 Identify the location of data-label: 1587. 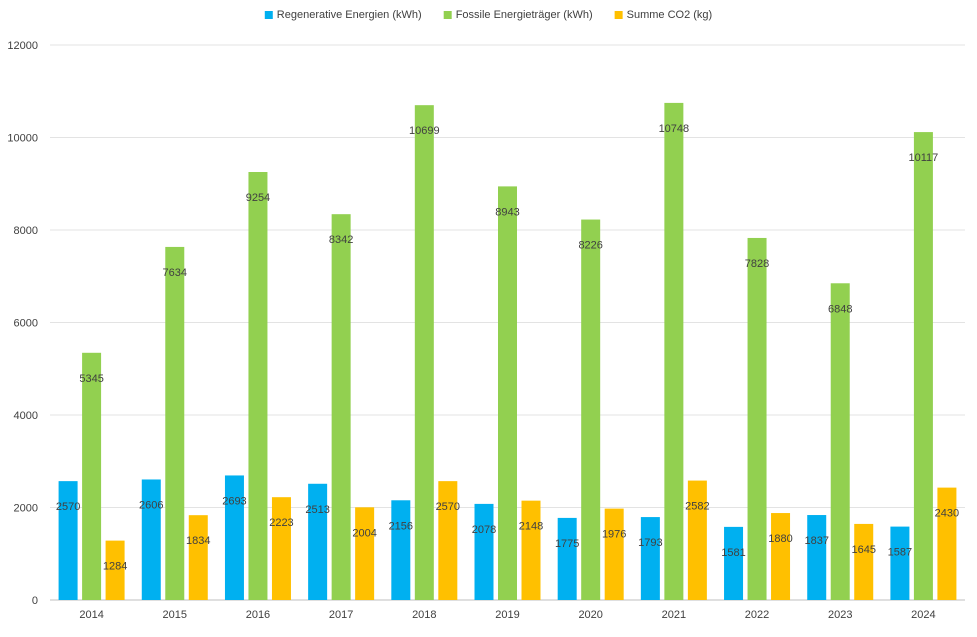
(900, 553).